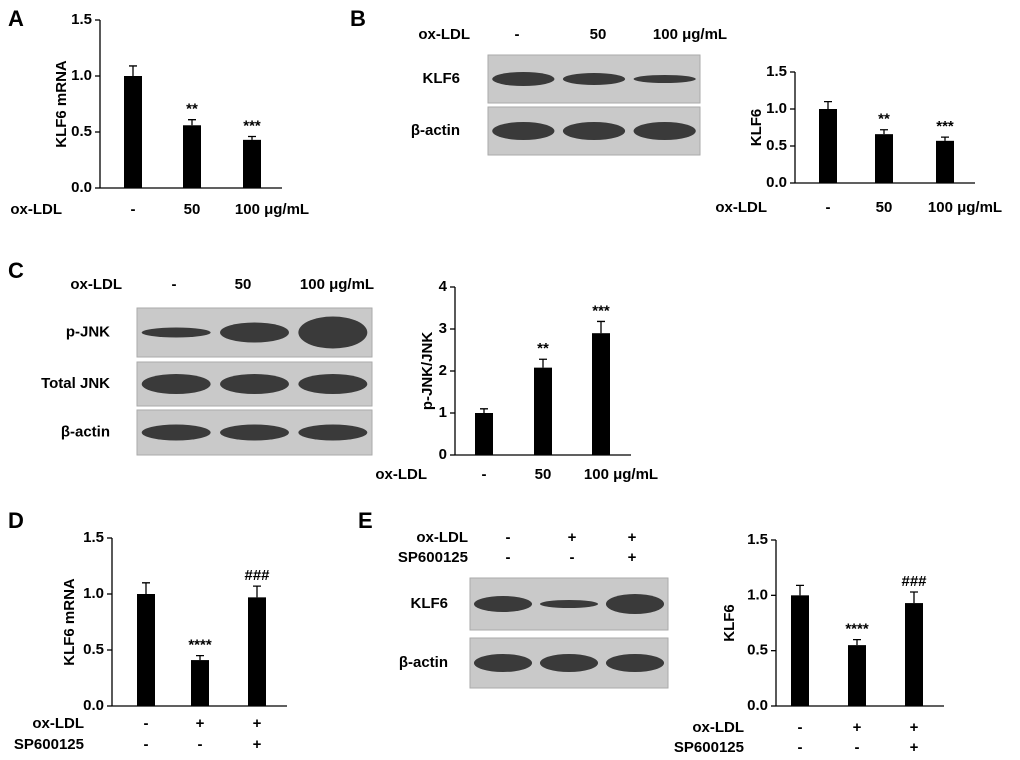  I want to click on panel-letter: A, so click(16, 18).